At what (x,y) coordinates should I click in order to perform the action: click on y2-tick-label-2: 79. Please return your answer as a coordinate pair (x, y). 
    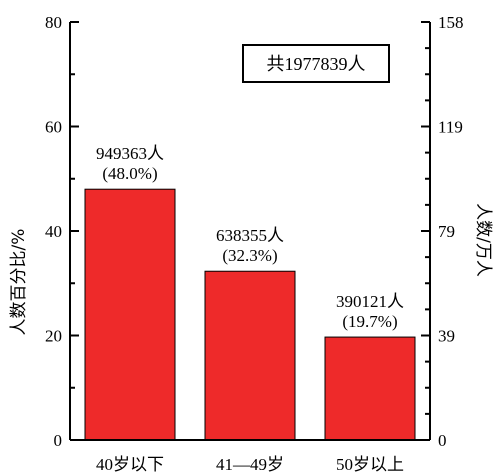
    Looking at the image, I should click on (446, 231).